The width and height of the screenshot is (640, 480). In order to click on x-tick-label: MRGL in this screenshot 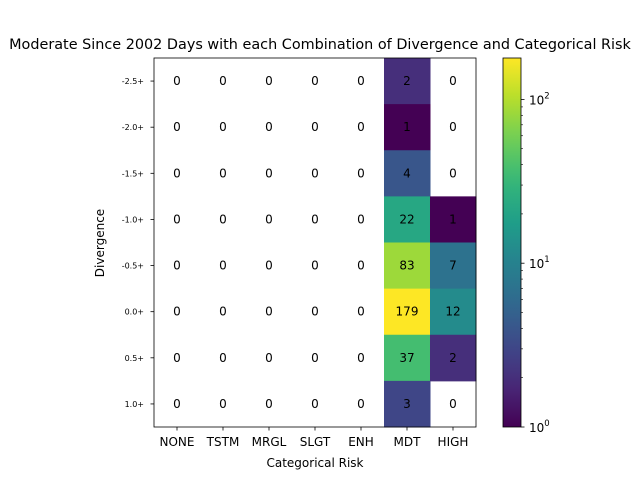, I will do `click(269, 442)`.